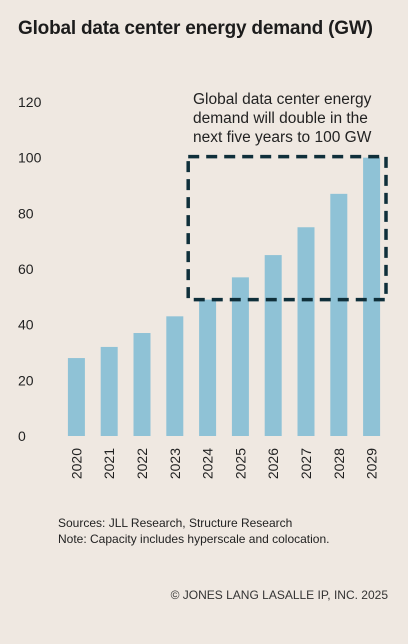  Describe the element at coordinates (273, 345) in the screenshot. I see `bar-2026` at that location.